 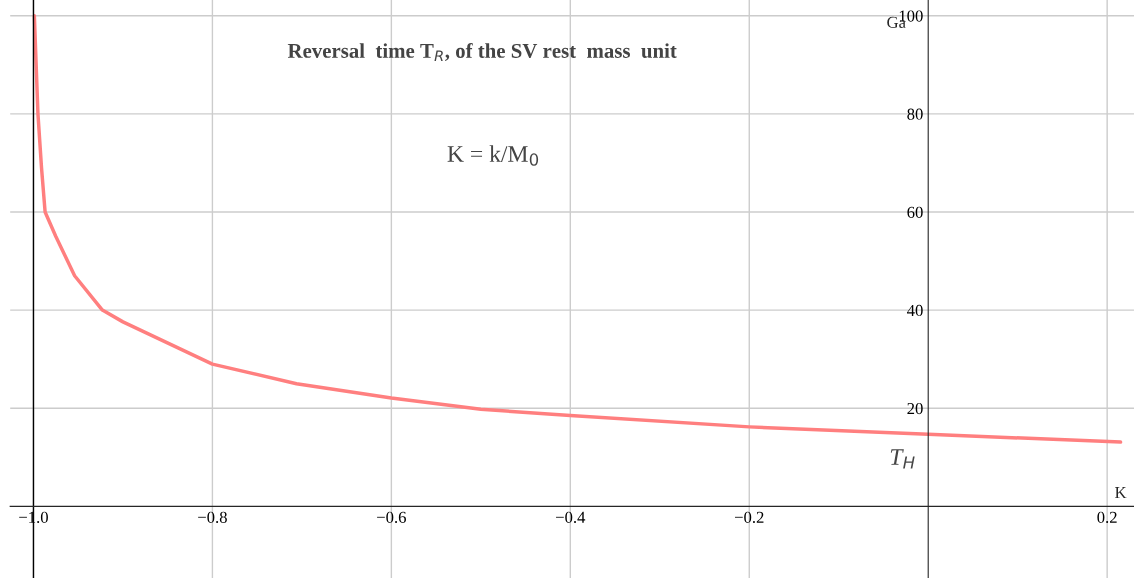 What do you see at coordinates (915, 310) in the screenshot?
I see `y-tick-label: 40` at bounding box center [915, 310].